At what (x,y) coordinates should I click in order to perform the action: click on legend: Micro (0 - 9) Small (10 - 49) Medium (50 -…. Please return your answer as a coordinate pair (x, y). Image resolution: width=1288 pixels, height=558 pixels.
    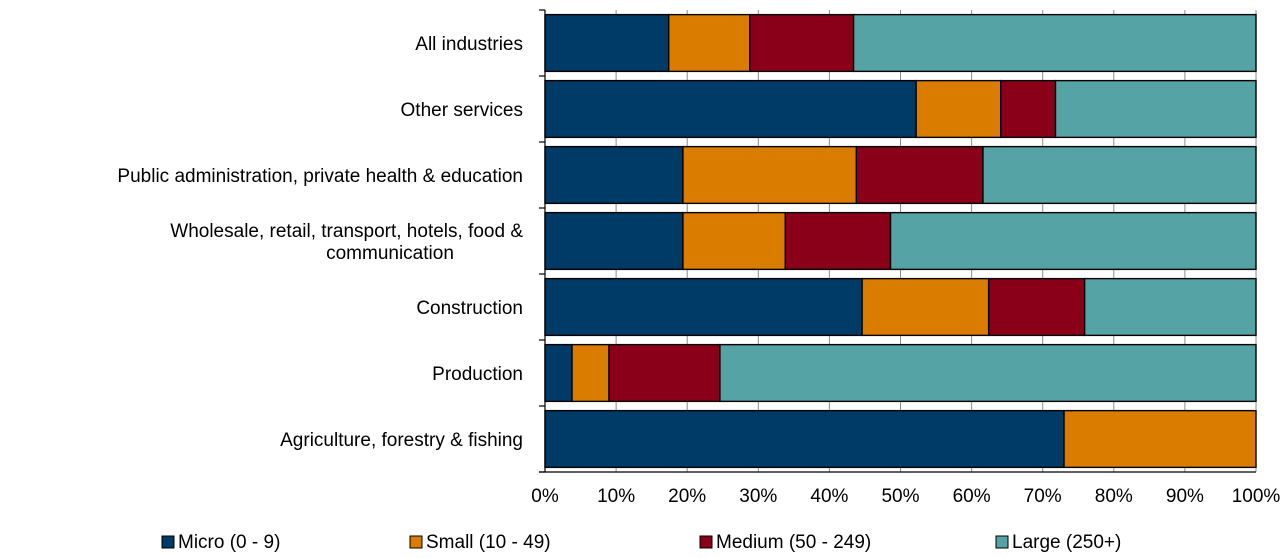
    Looking at the image, I should click on (641, 542).